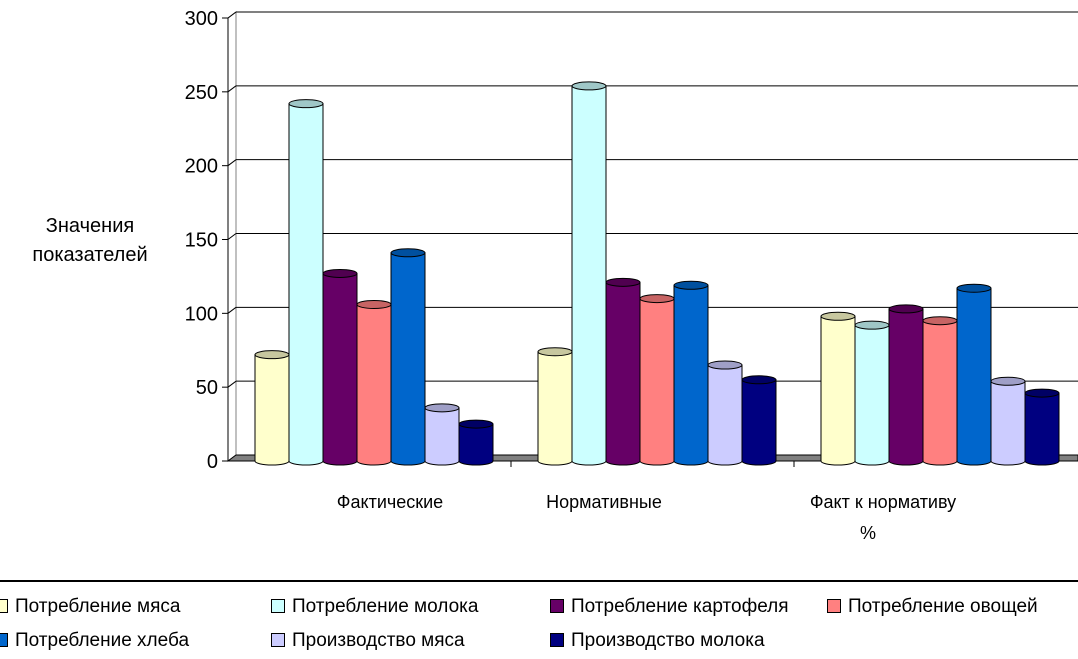  What do you see at coordinates (98, 606) in the screenshot?
I see `legend-label: Потребление мяса` at bounding box center [98, 606].